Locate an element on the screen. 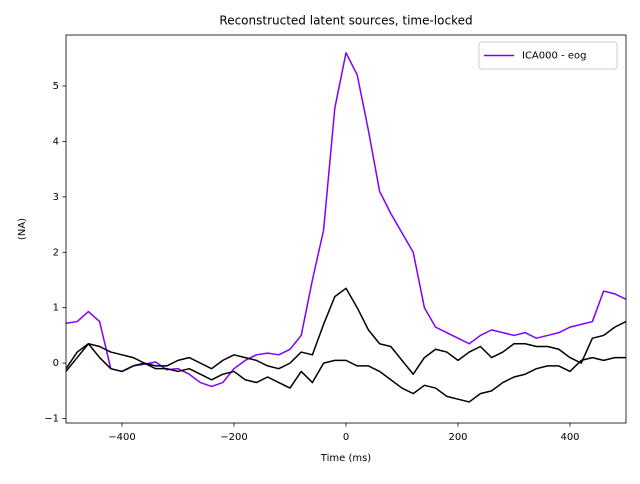  series-line is located at coordinates (346, 372).